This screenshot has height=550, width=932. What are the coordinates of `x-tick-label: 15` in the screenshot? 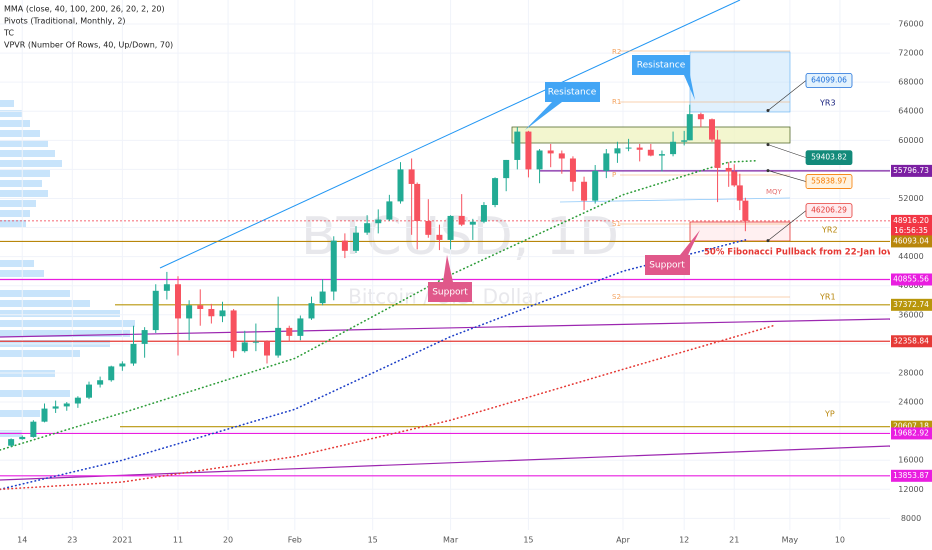 It's located at (528, 540).